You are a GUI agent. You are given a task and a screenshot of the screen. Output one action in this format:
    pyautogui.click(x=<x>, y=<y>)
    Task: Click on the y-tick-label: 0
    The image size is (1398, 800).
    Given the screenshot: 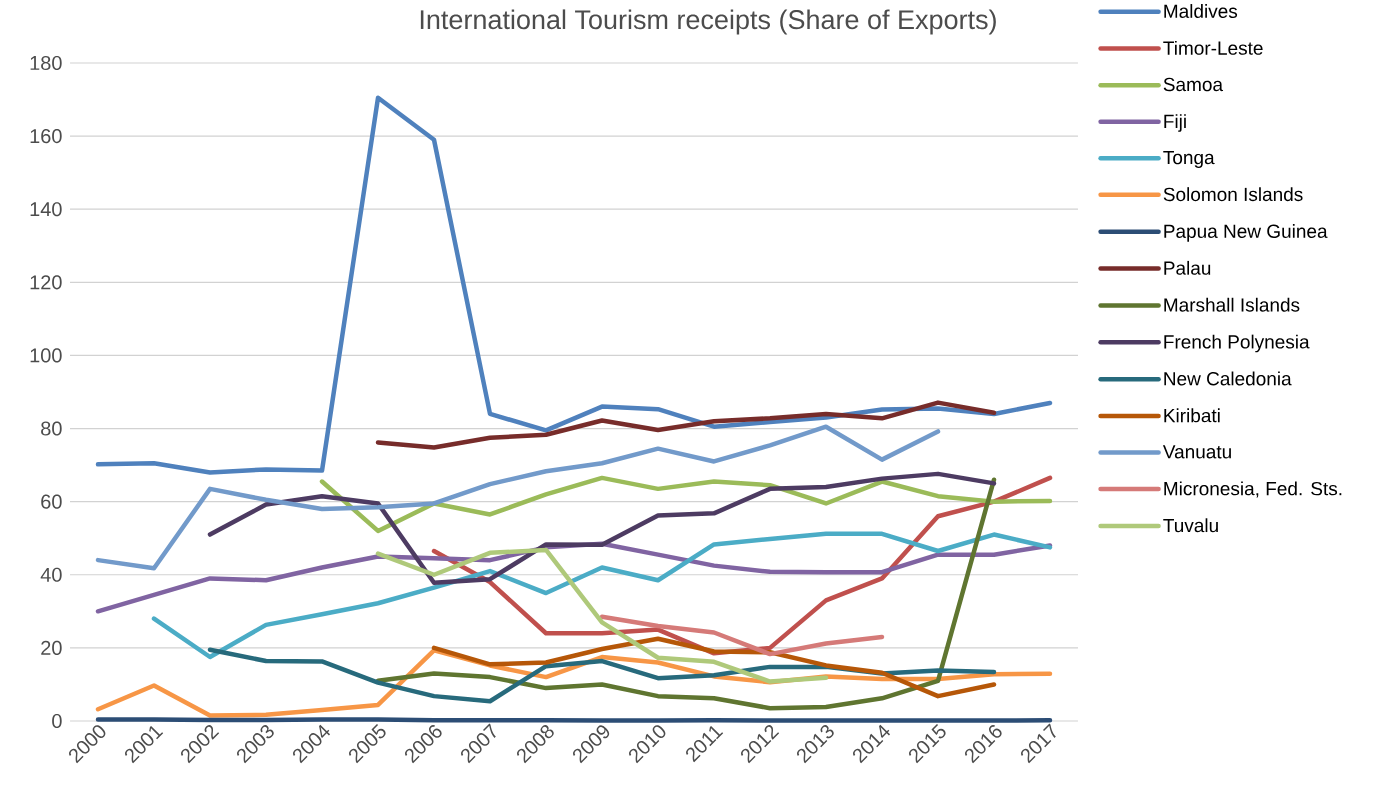 What is the action you would take?
    pyautogui.click(x=57, y=721)
    